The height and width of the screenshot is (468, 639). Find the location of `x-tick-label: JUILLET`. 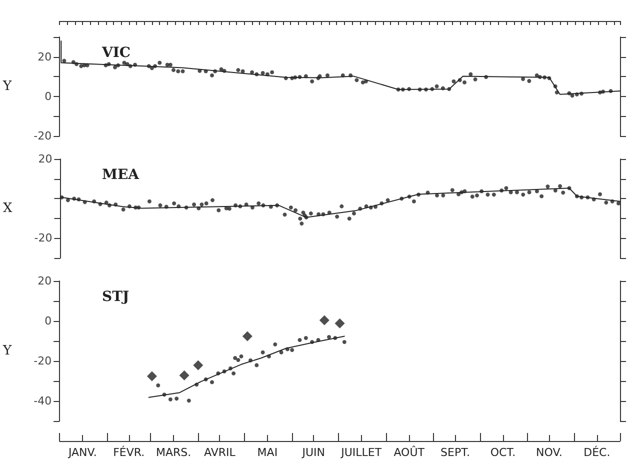

x-tick-label: JUILLET is located at coordinates (361, 452).